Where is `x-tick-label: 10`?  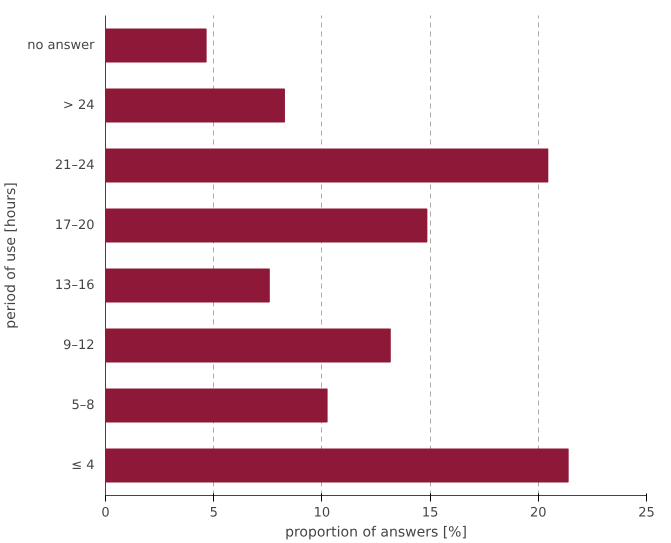
x-tick-label: 10 is located at coordinates (322, 513).